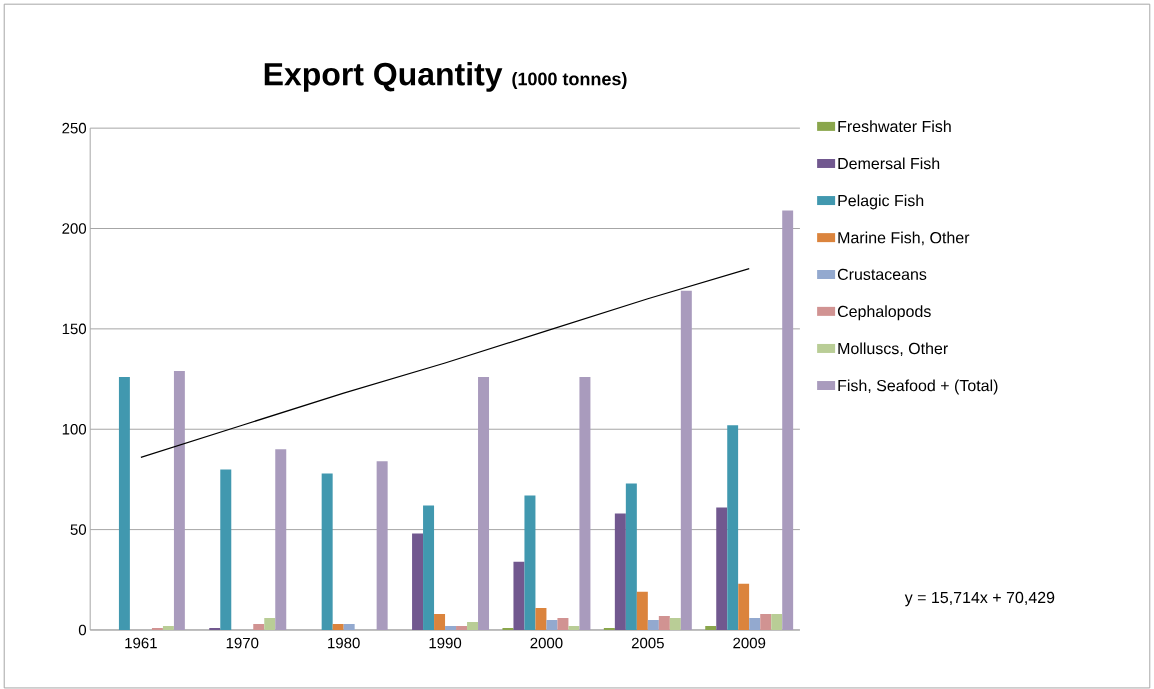  Describe the element at coordinates (74, 128) in the screenshot. I see `y-tick-label: 250` at that location.